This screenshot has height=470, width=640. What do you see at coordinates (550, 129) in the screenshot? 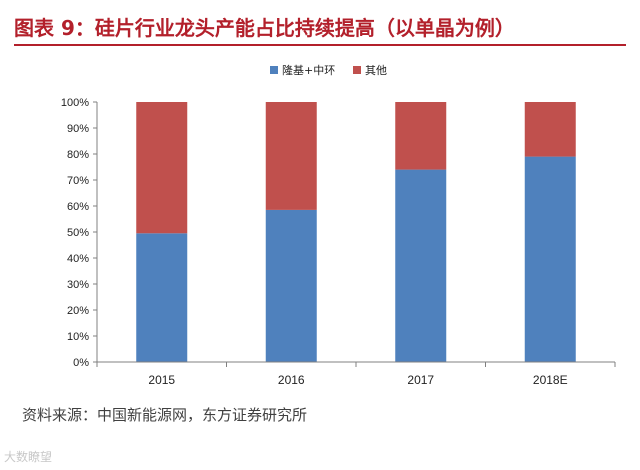
I see `bar-segment-series-2-2018E` at bounding box center [550, 129].